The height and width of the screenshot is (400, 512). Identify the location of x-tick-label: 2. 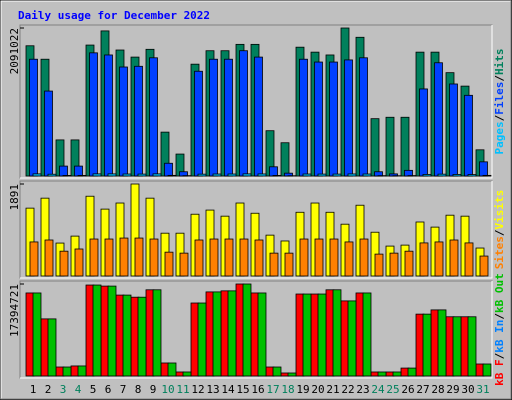
(48, 389).